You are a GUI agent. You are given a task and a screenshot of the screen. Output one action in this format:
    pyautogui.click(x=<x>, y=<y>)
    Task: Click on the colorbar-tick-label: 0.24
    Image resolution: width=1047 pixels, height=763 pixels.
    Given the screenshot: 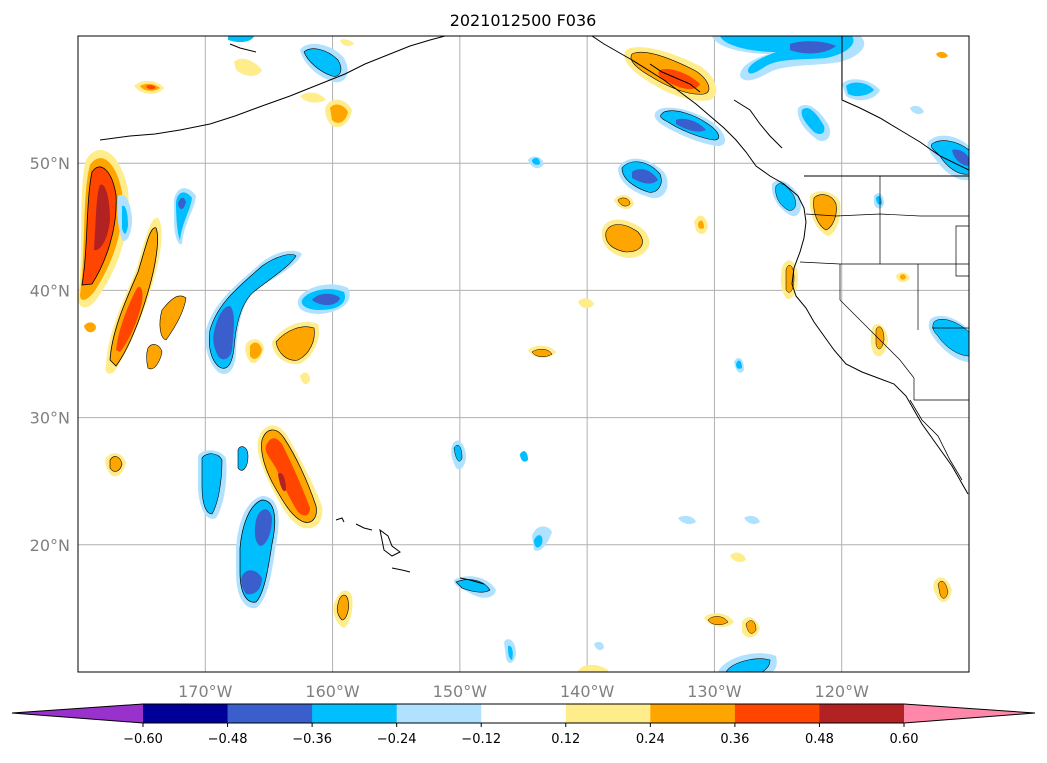 What is the action you would take?
    pyautogui.click(x=650, y=739)
    